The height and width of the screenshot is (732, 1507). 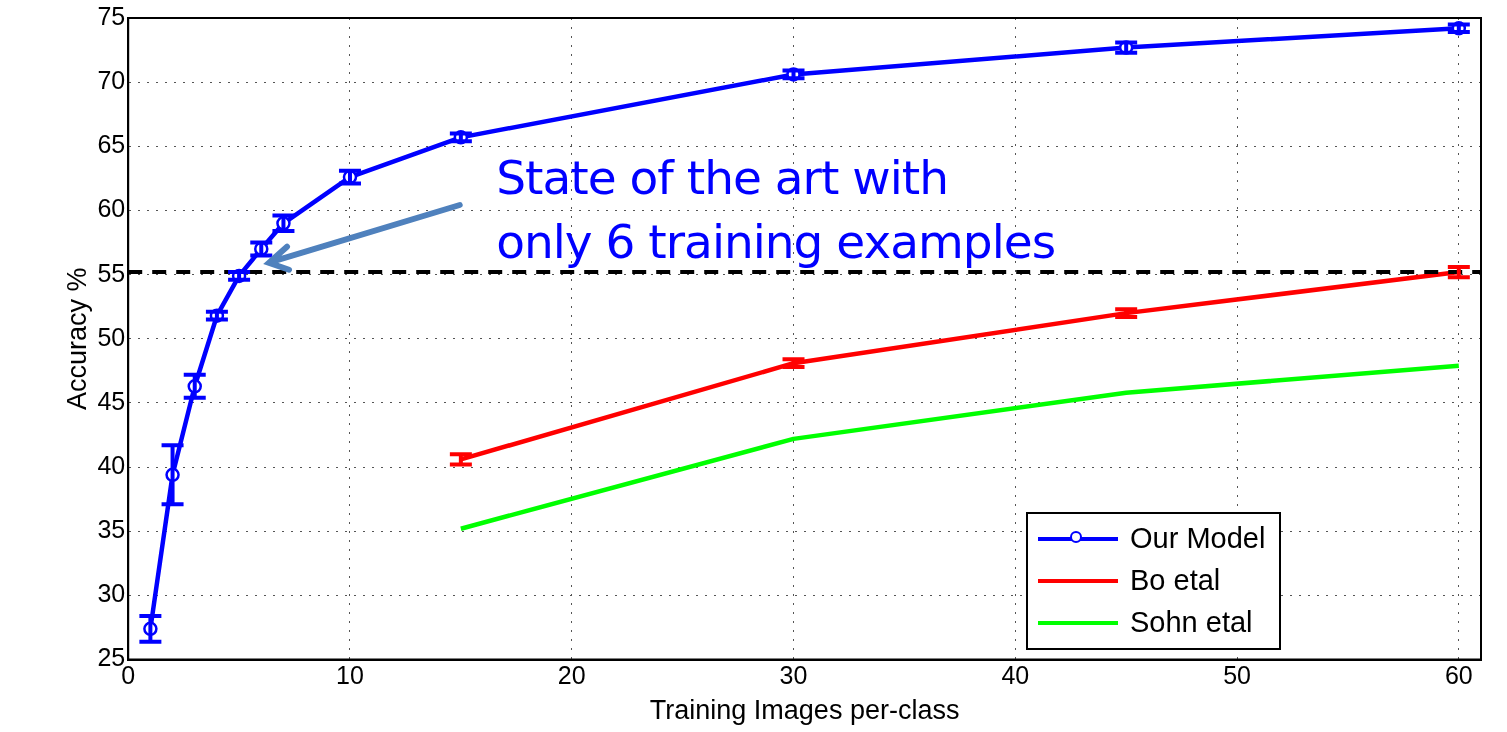 What do you see at coordinates (350, 675) in the screenshot?
I see `x-tick-label: 10` at bounding box center [350, 675].